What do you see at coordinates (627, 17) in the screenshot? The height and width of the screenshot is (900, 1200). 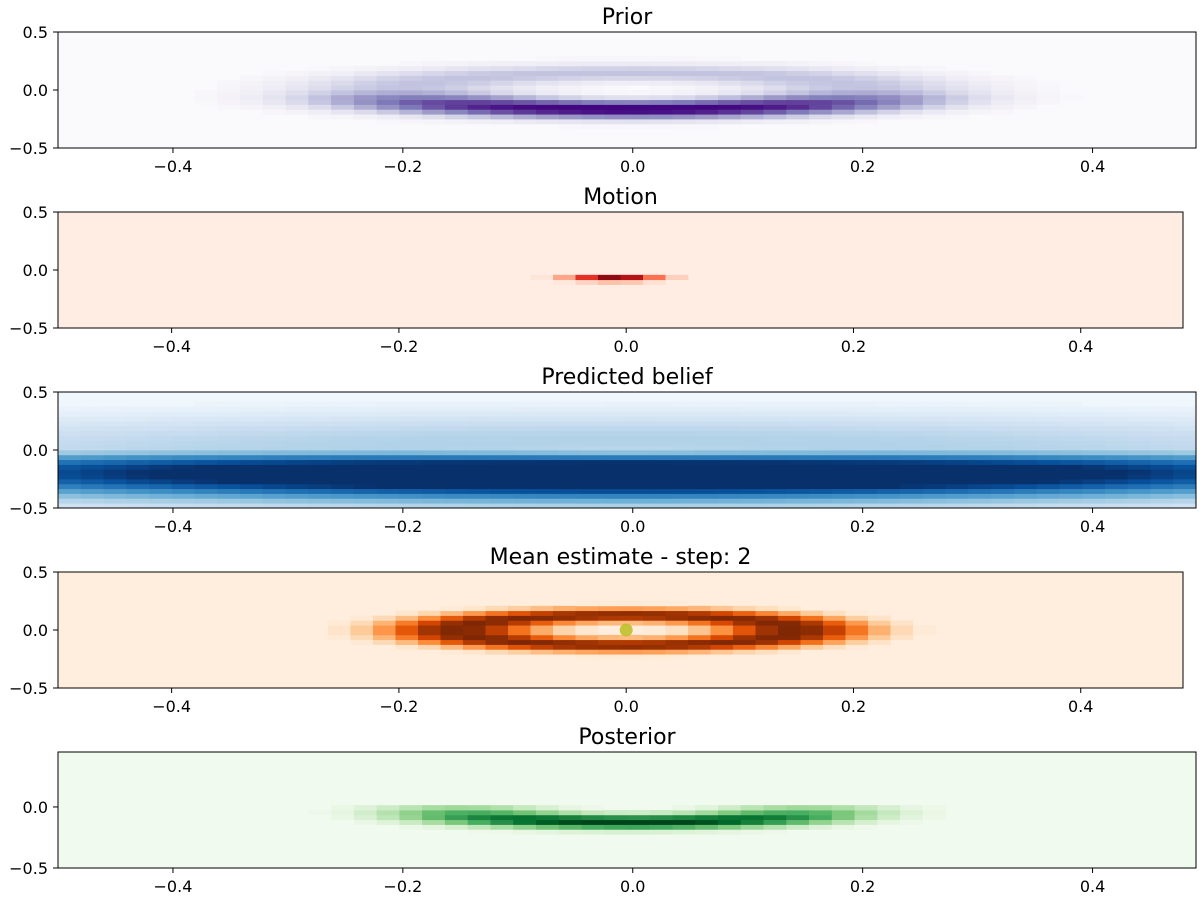 I see `chart-title: Prior` at bounding box center [627, 17].